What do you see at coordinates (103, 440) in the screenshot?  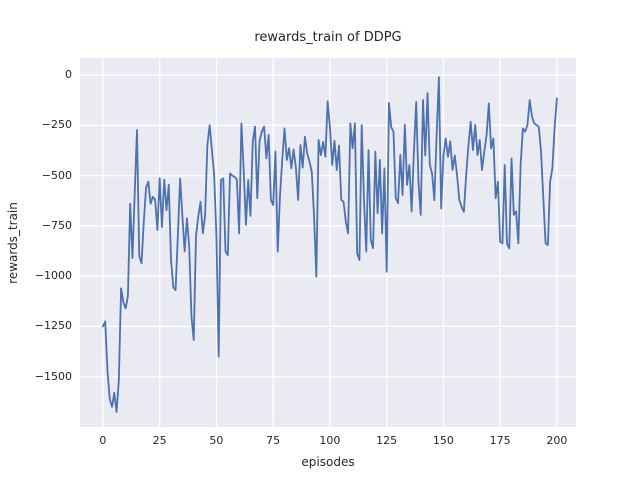 I see `x-tick-label: 0` at bounding box center [103, 440].